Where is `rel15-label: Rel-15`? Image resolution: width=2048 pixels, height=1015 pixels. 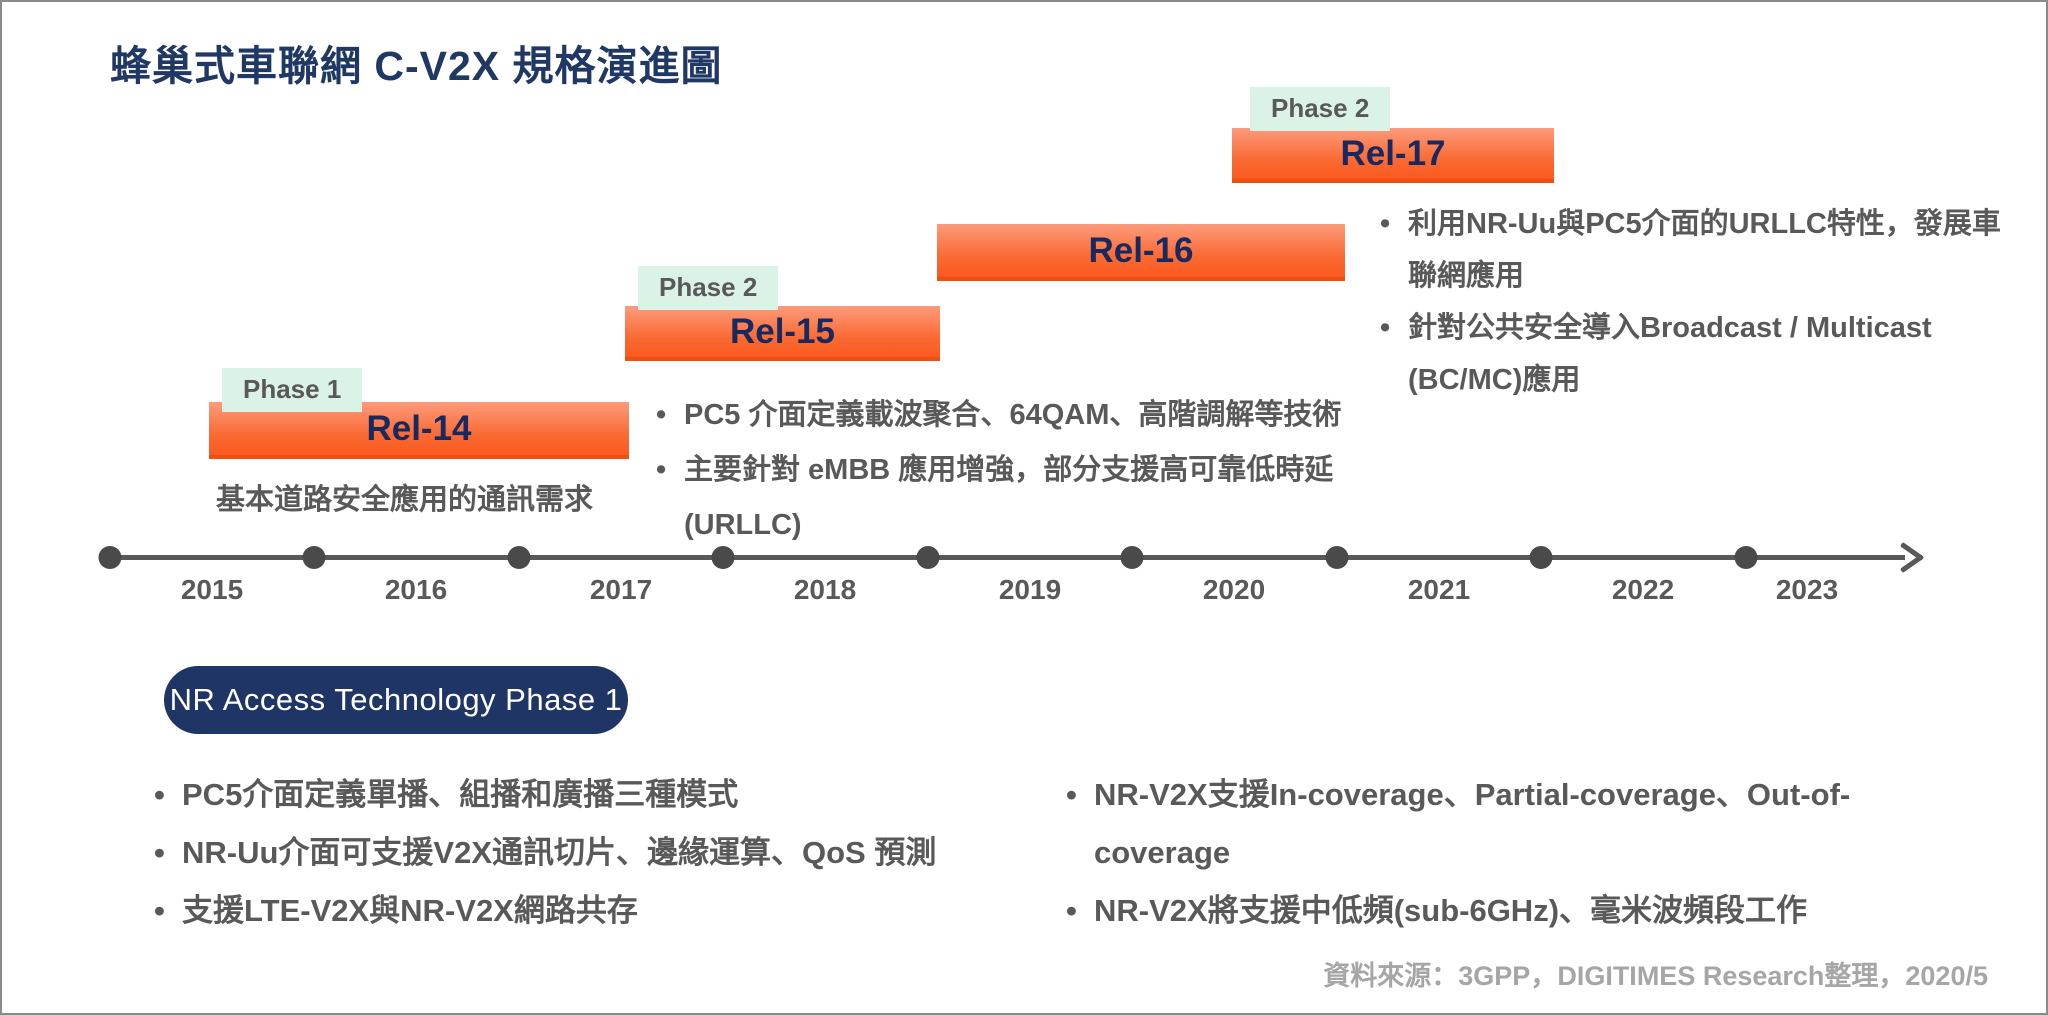 rel15-label: Rel-15 is located at coordinates (782, 331).